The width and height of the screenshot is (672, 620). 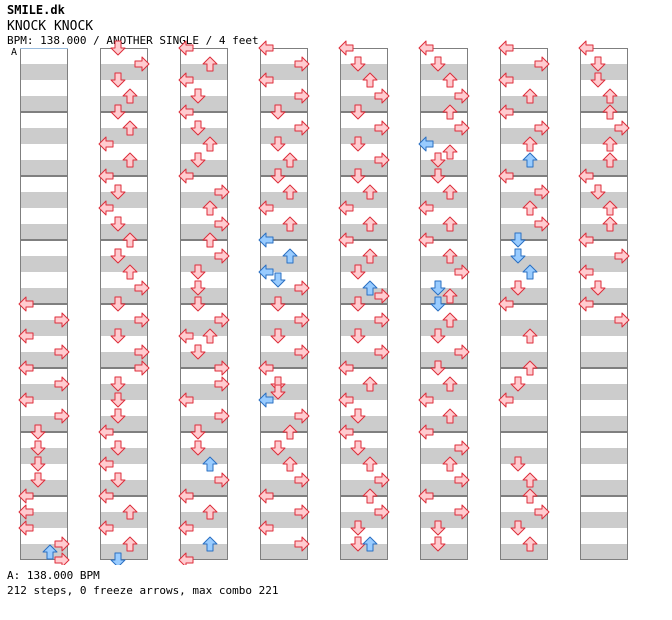 I want to click on chart-info: BPM: 138.000 / ANOTHER SINGLE / 4 feet, so click(x=133, y=40).